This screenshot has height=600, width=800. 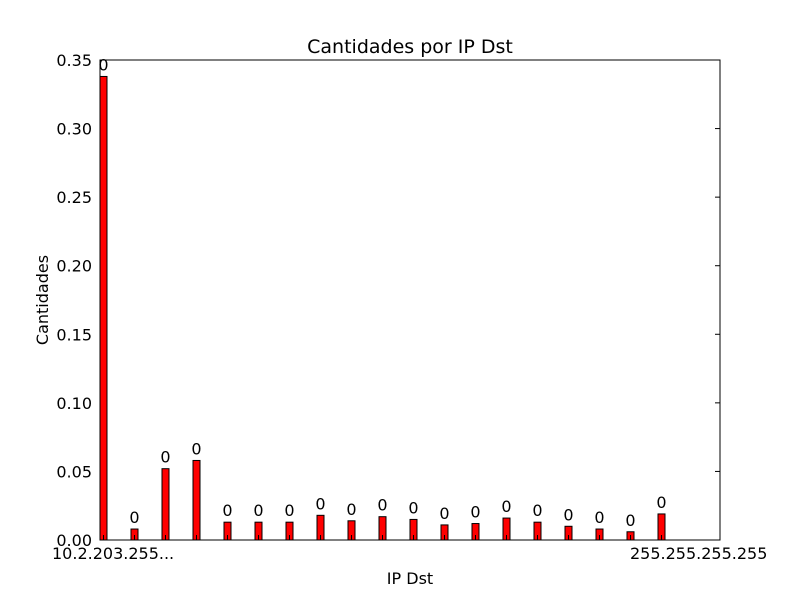 What do you see at coordinates (74, 197) in the screenshot?
I see `y-tick-label: 0.25` at bounding box center [74, 197].